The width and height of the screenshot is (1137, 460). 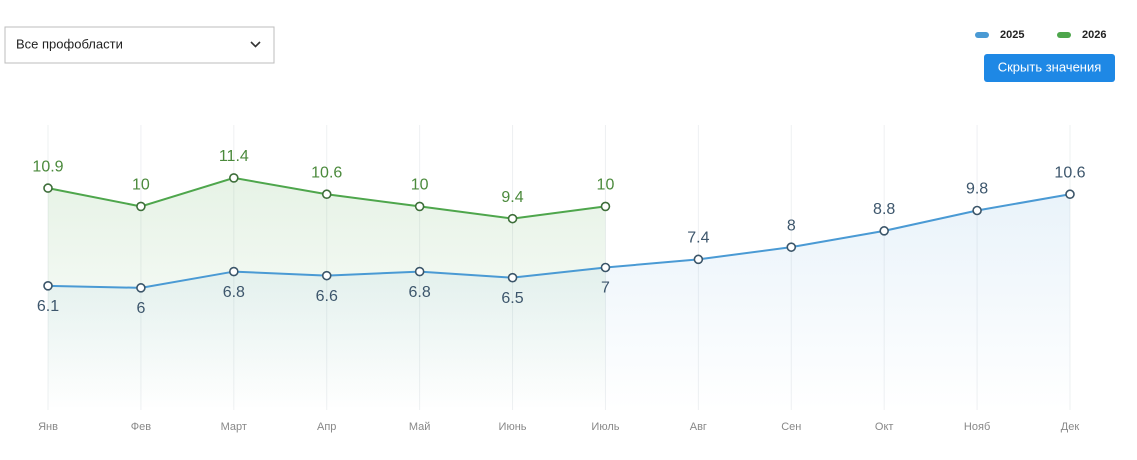 What do you see at coordinates (698, 427) in the screenshot?
I see `x-tick-label: Авг` at bounding box center [698, 427].